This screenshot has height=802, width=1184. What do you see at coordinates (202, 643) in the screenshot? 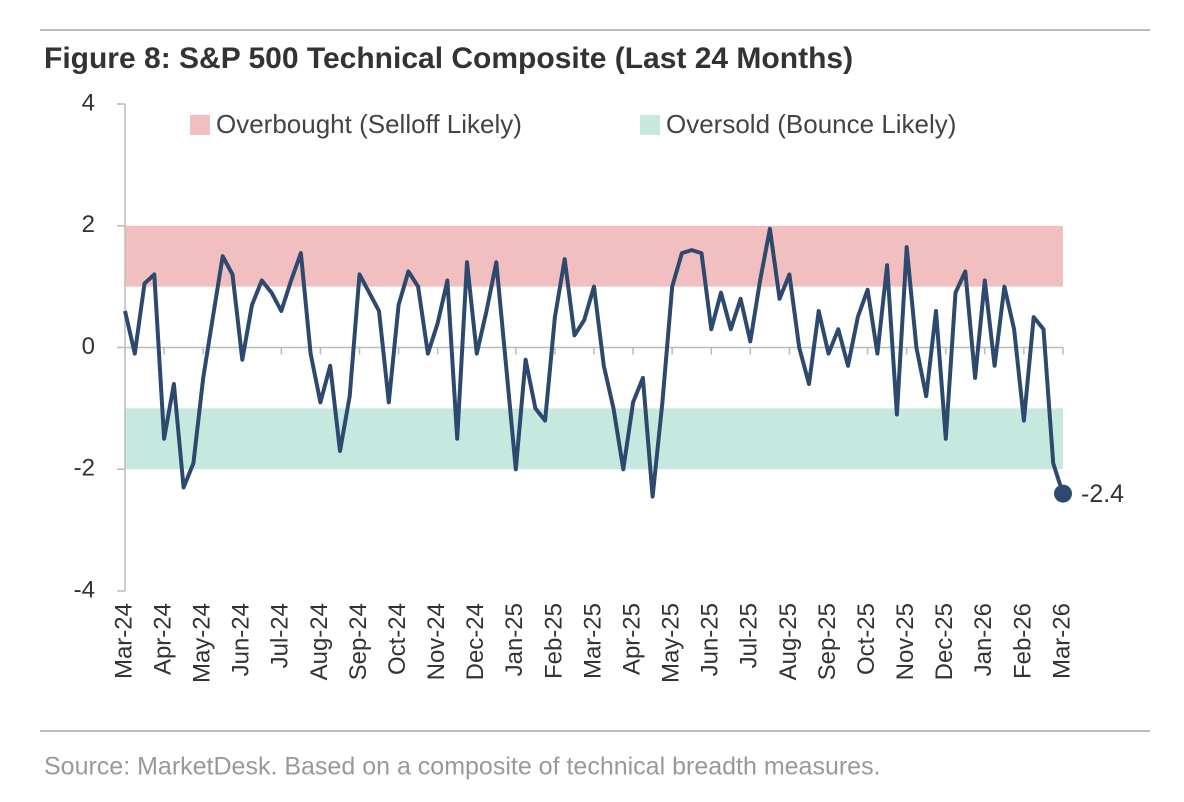
I see `x-tick-label: May-24` at bounding box center [202, 643].